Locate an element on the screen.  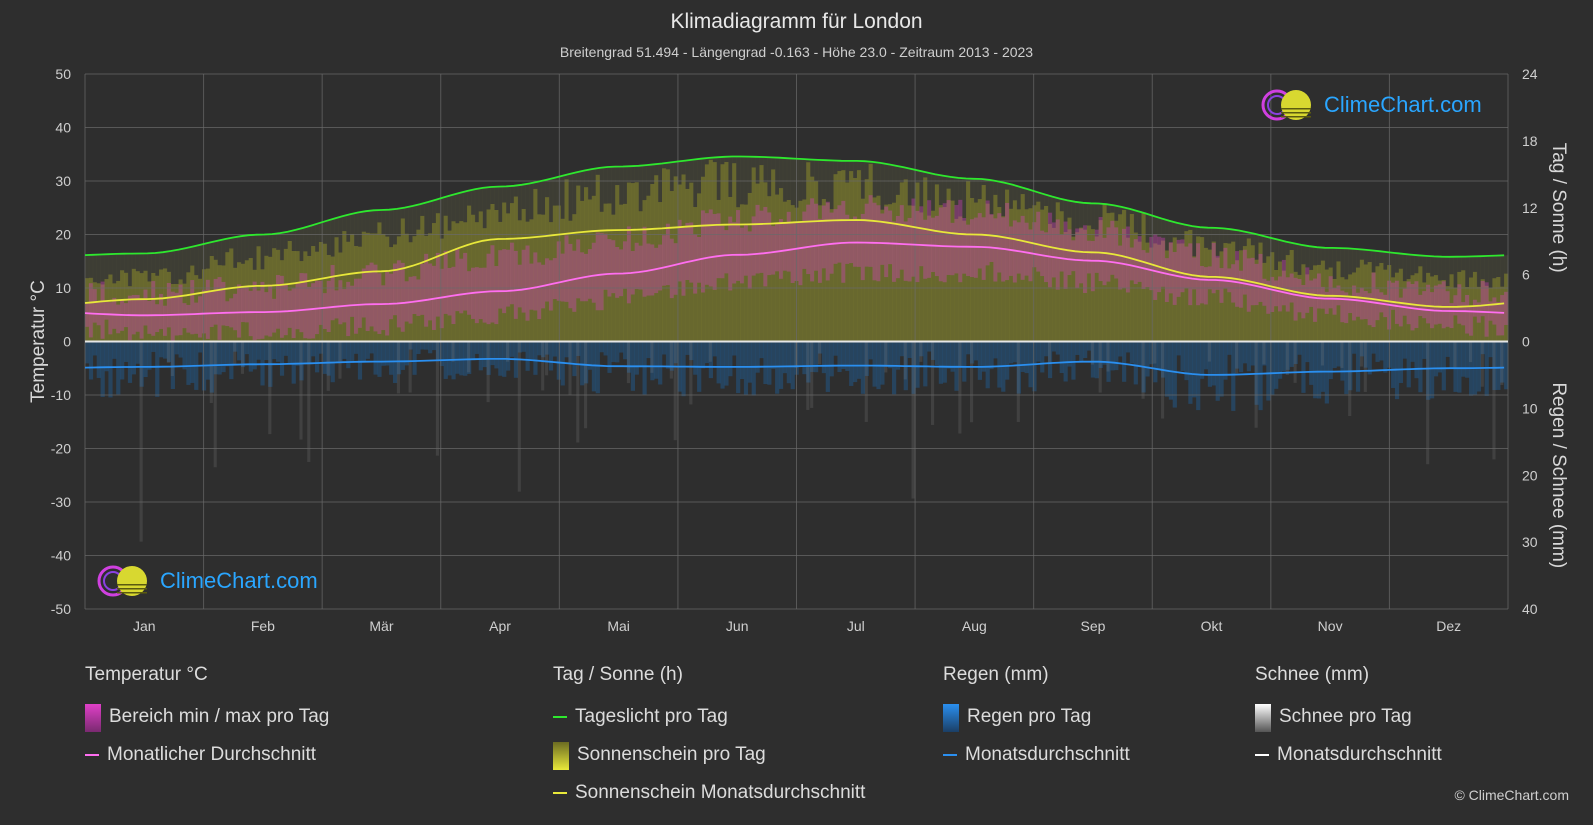
legend-item-snow-avg: Monatsdurchschnitt is located at coordinates (1348, 763).